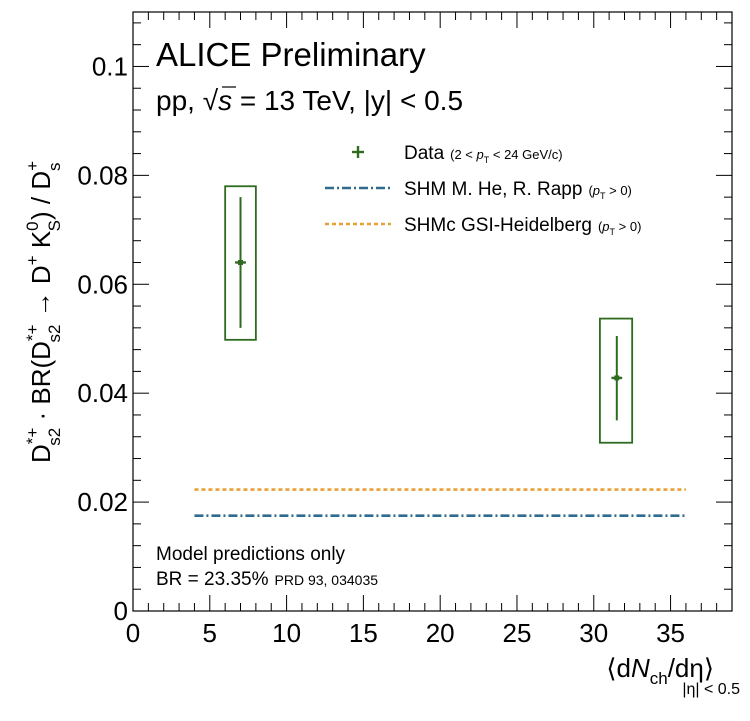 The width and height of the screenshot is (750, 721). What do you see at coordinates (43, 312) in the screenshot?
I see `y-axis-label: D*+ s2 · BR(D*+ s2 → D+ K0 S) / D+ s` at bounding box center [43, 312].